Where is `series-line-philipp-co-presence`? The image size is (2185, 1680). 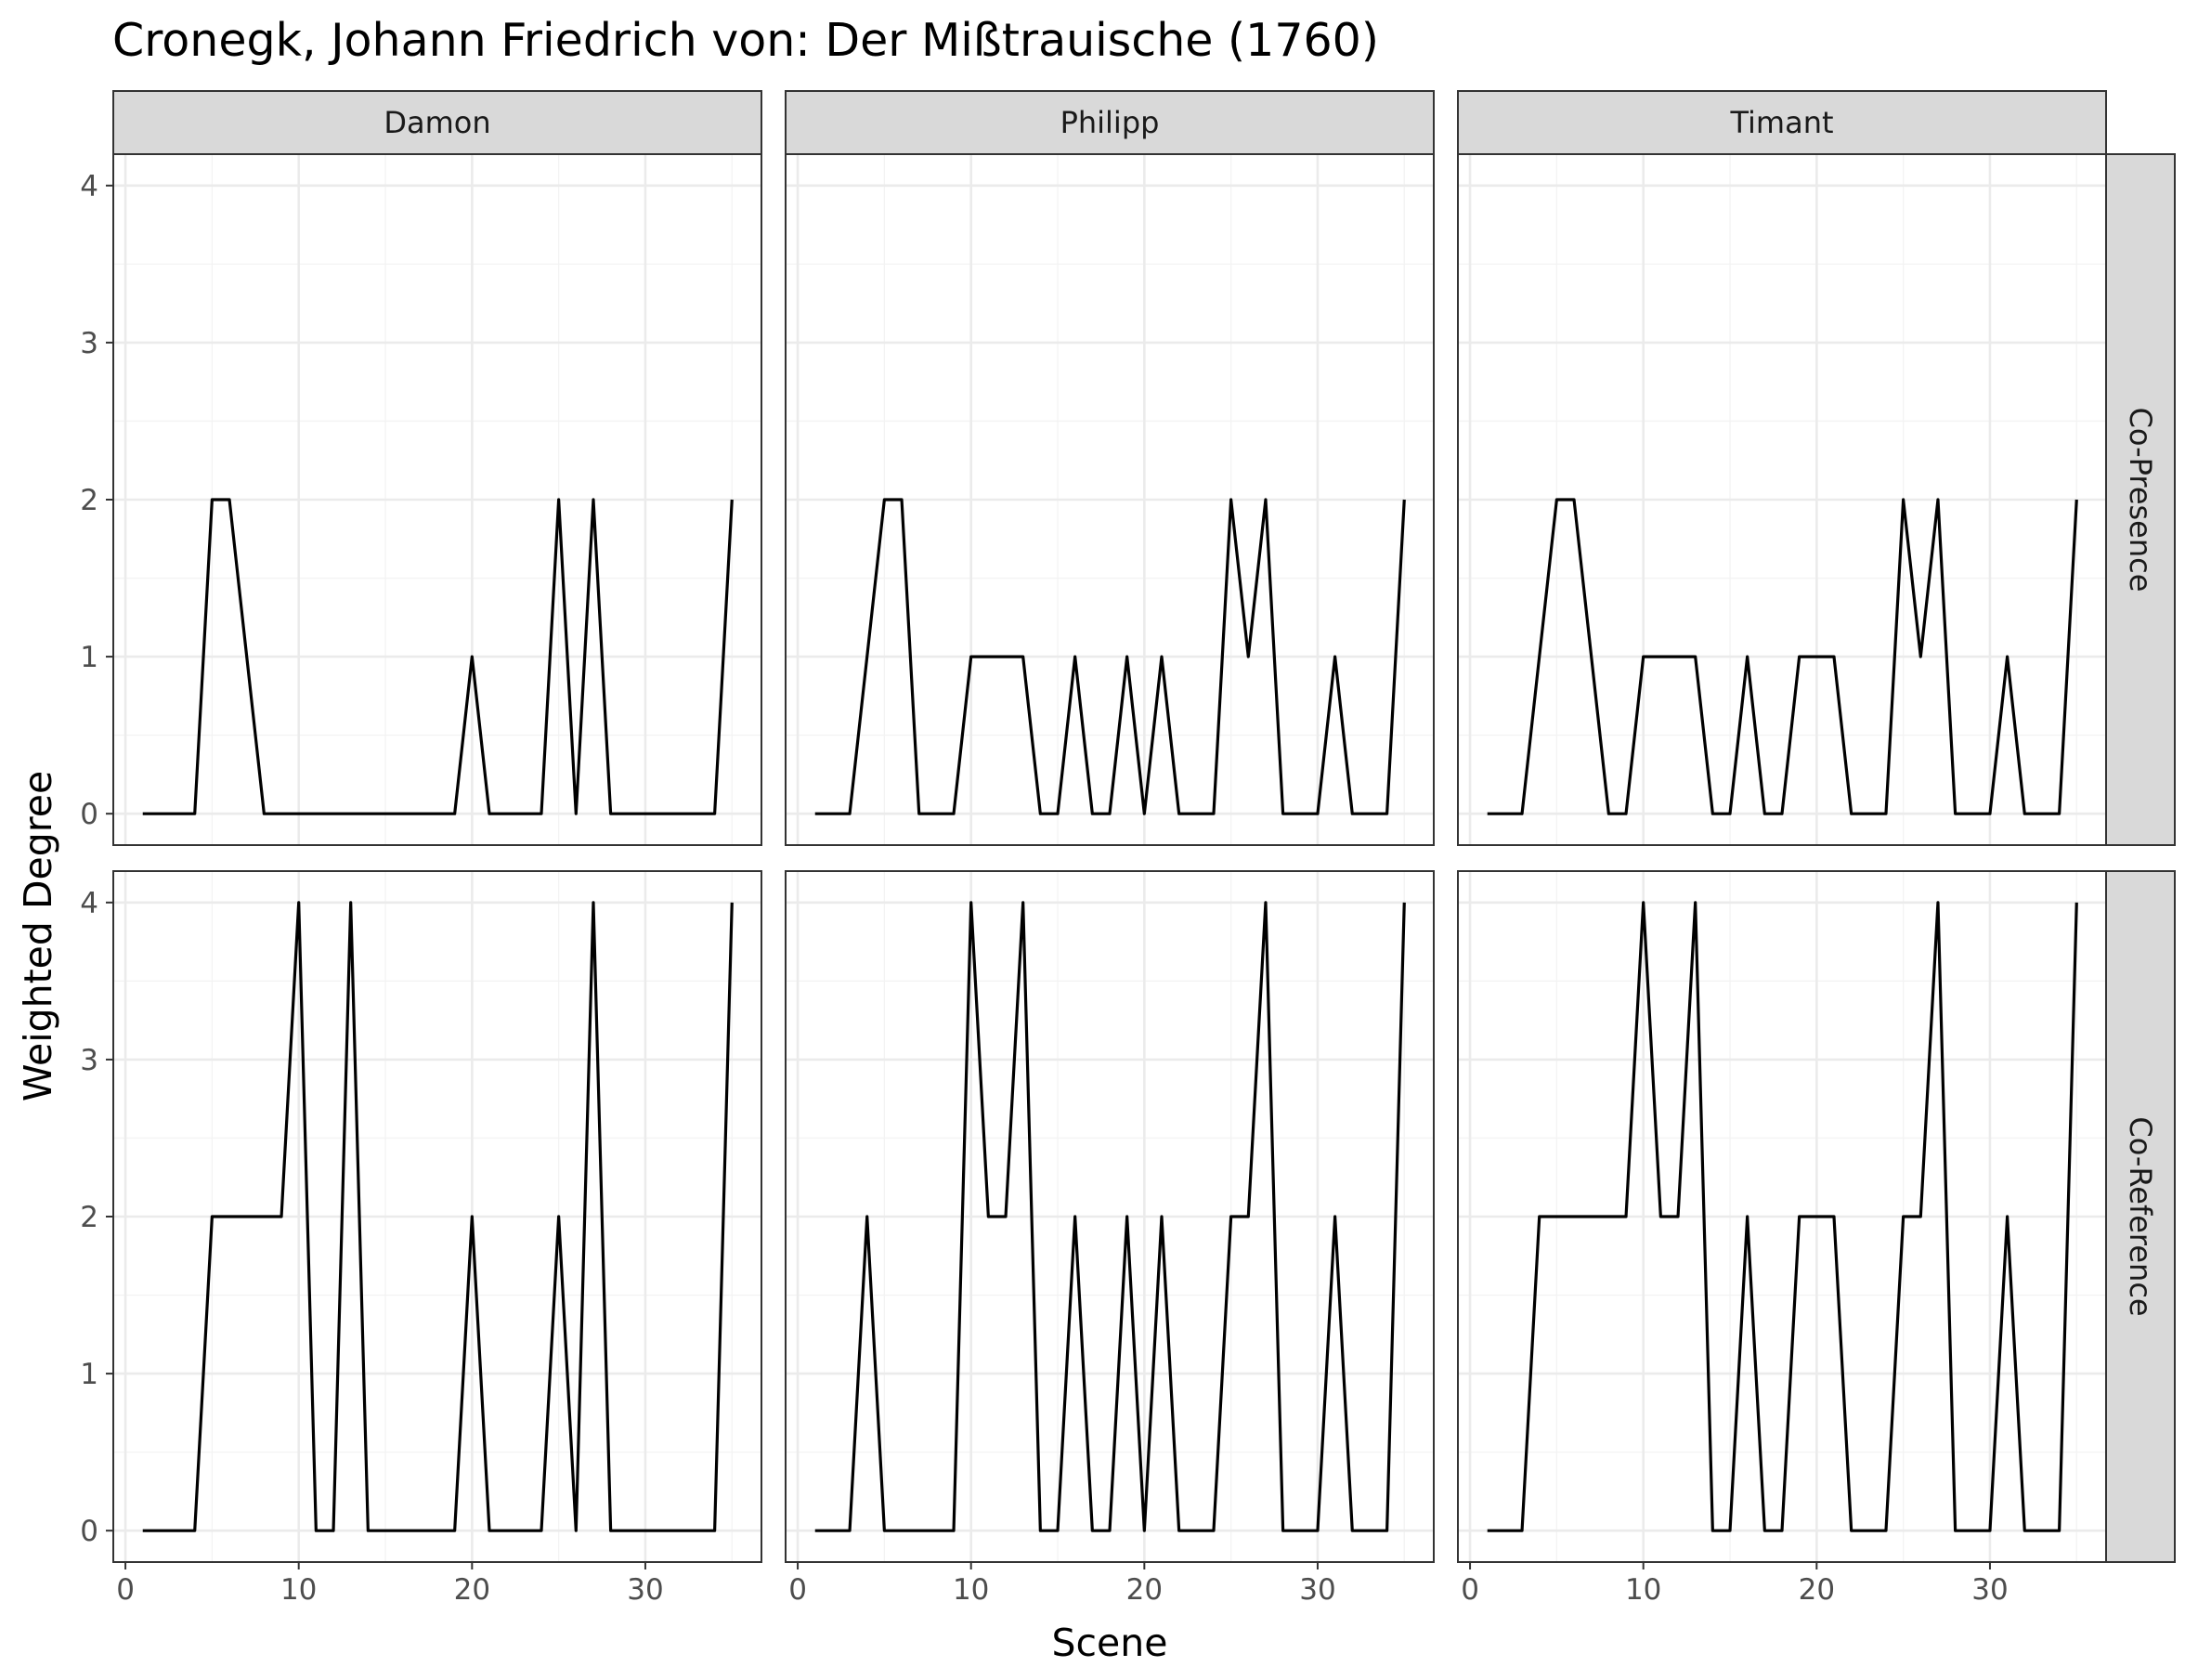
series-line-philipp-co-presence is located at coordinates (1110, 656).